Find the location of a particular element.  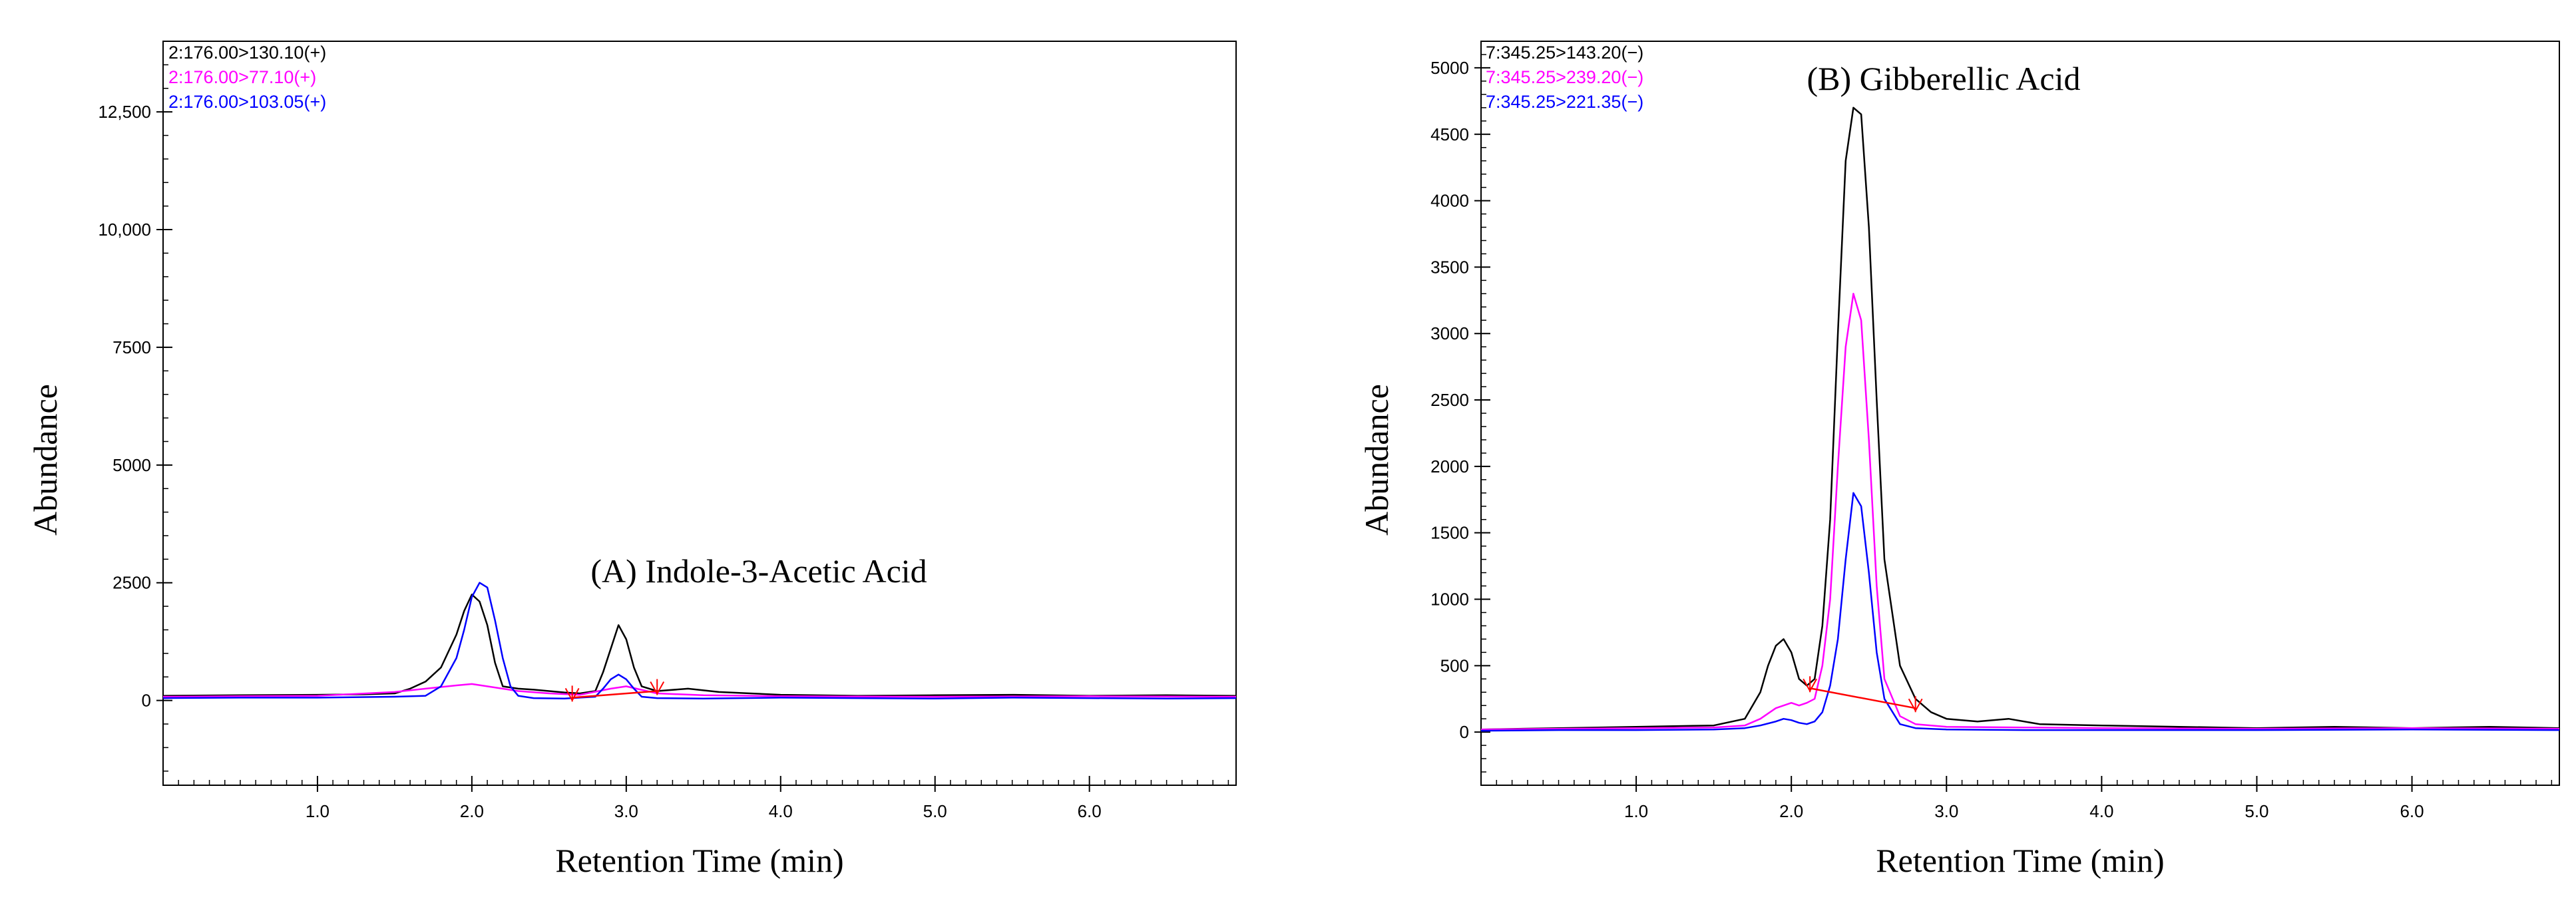

y-tick-label: 1000 is located at coordinates (1449, 600).